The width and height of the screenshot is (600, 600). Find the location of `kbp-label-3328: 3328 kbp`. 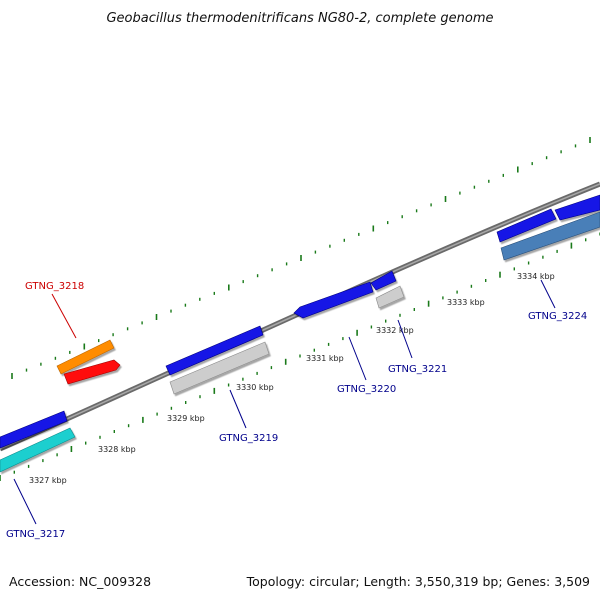

kbp-label-3328: 3328 kbp is located at coordinates (117, 449).